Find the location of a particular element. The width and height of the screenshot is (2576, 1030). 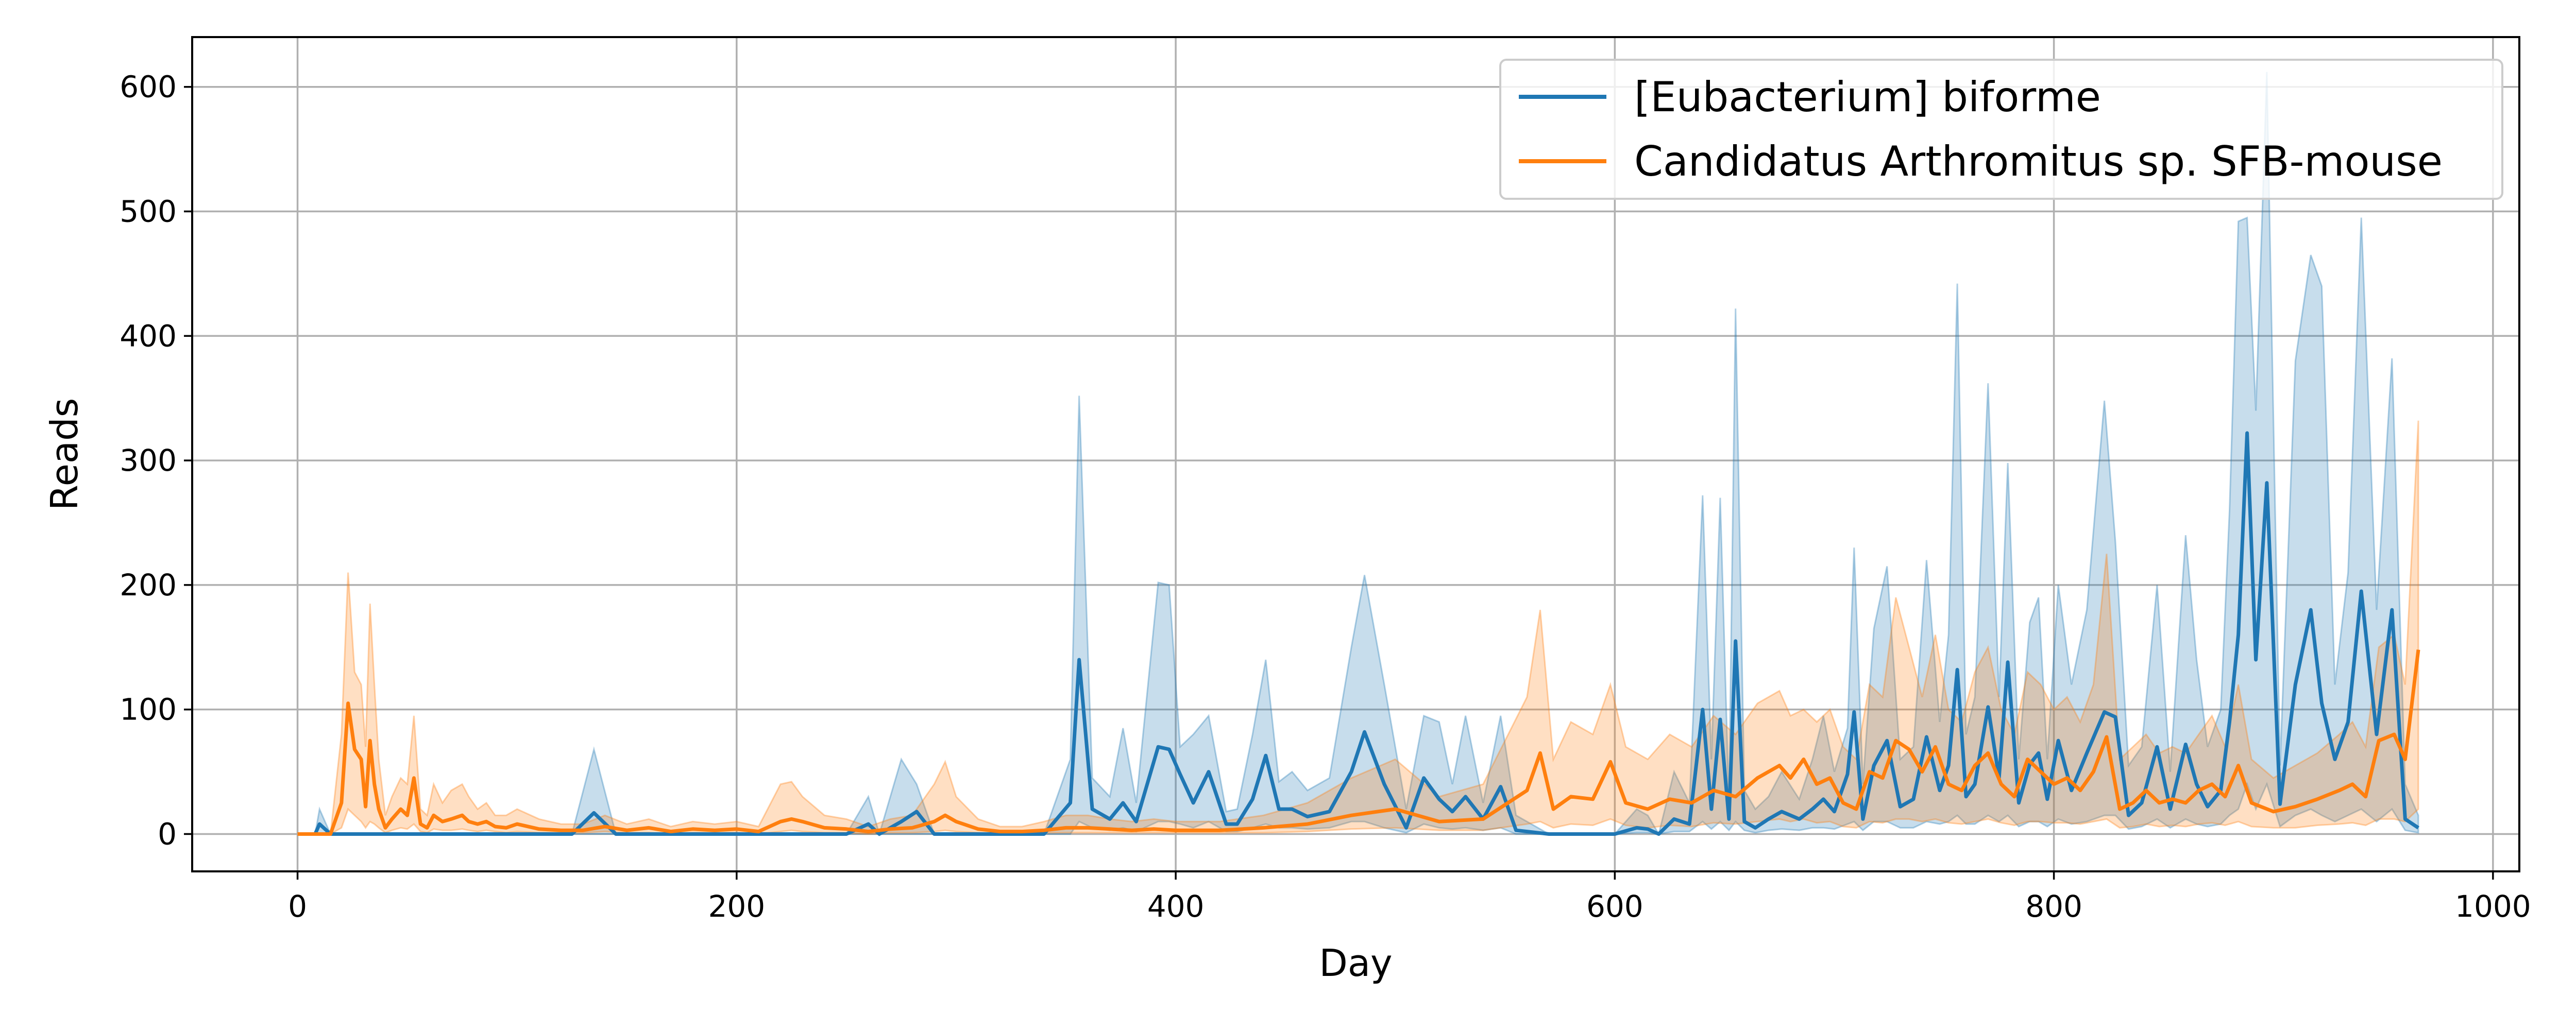

legend-label-series-0: [Eubacterium] biforme is located at coordinates (1868, 97).